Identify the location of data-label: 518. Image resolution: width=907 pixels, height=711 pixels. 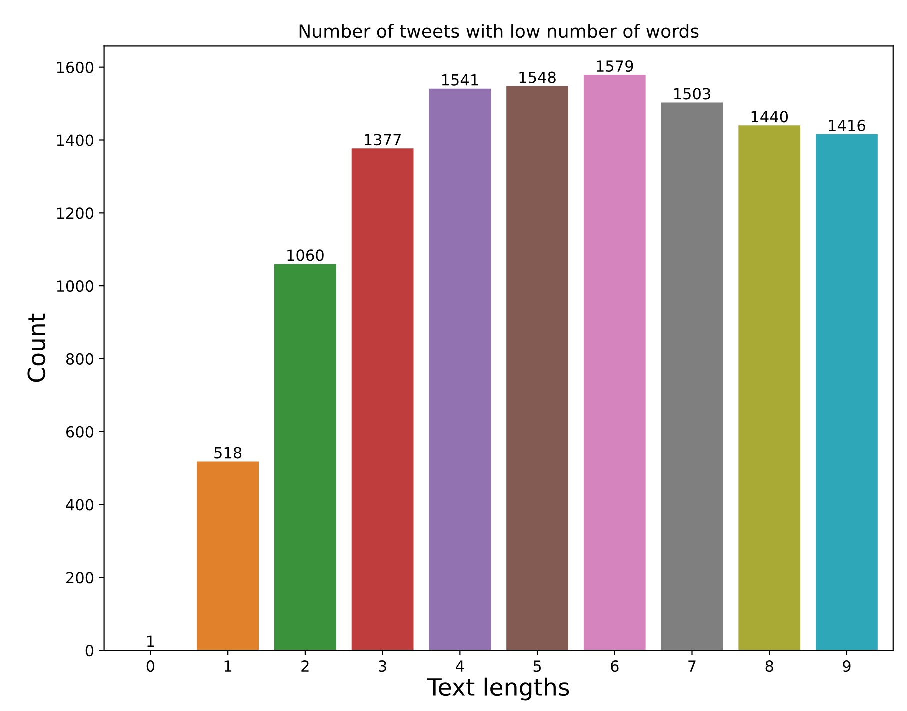
(228, 453).